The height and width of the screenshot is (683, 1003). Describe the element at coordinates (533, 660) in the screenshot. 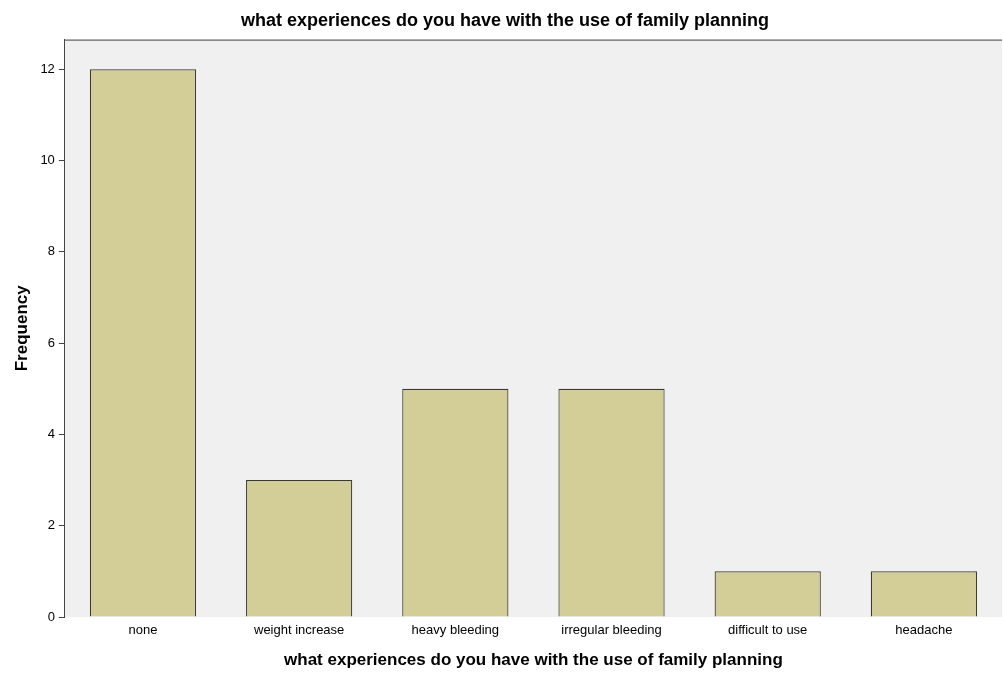

I see `x-axis-title: what experiences do you have with the use of family planning` at that location.